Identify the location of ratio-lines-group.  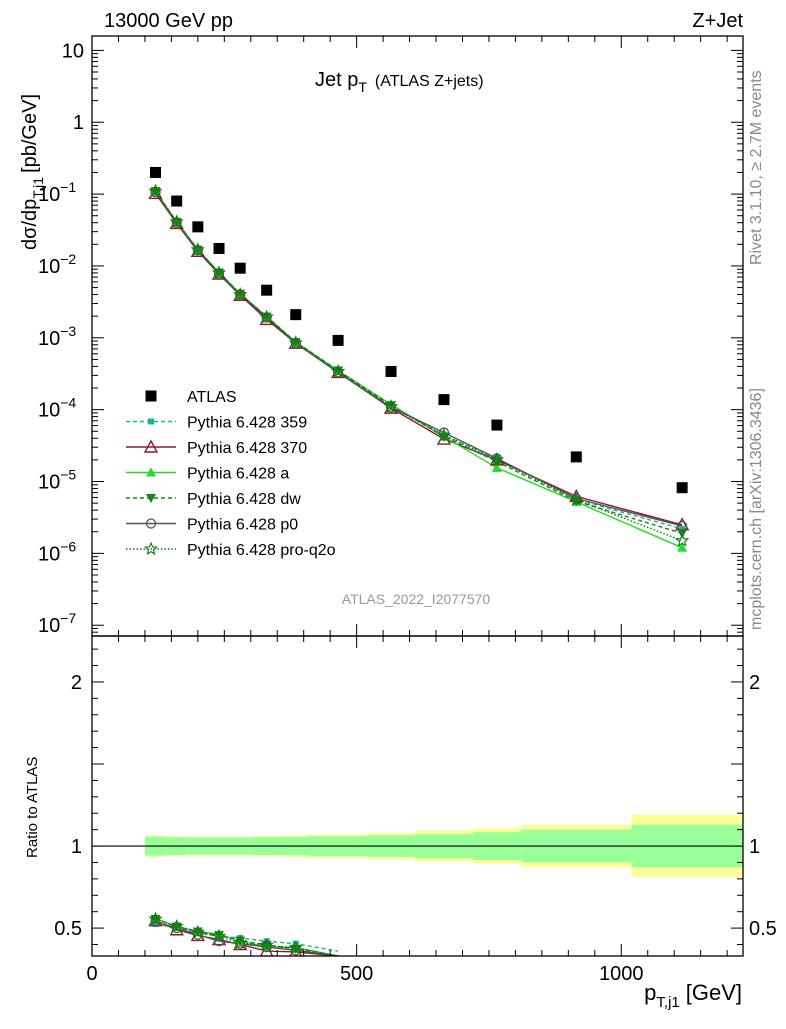
(247, 936).